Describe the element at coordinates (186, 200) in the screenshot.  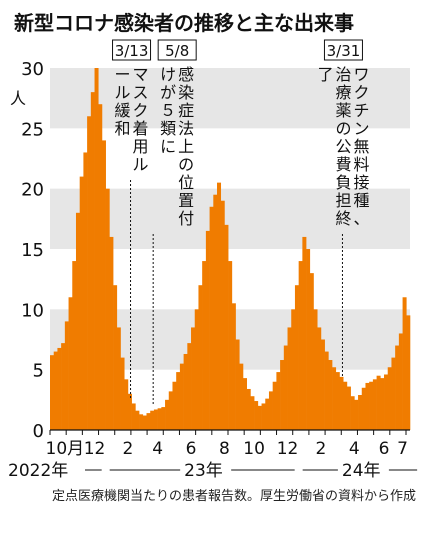
I see `event-text-char: 置` at that location.